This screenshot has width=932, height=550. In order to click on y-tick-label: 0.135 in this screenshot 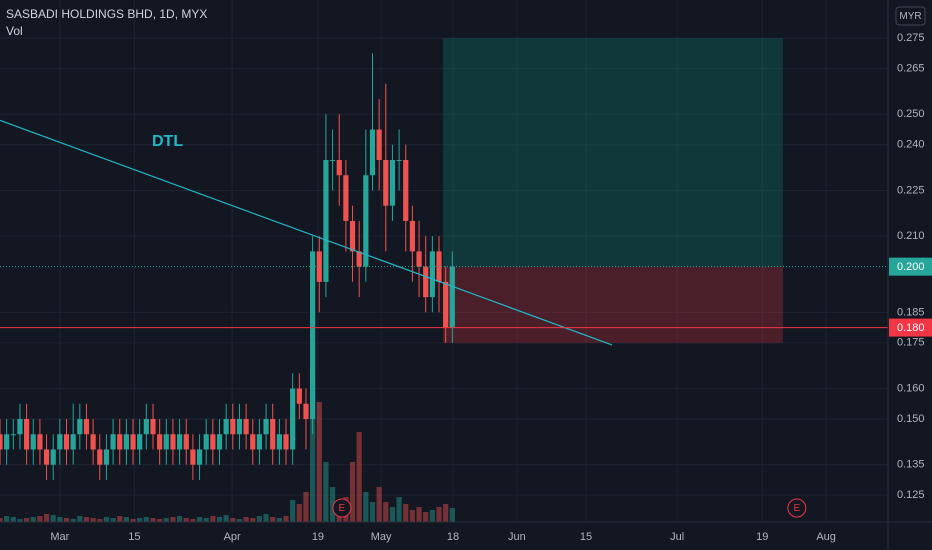, I will do `click(911, 465)`.